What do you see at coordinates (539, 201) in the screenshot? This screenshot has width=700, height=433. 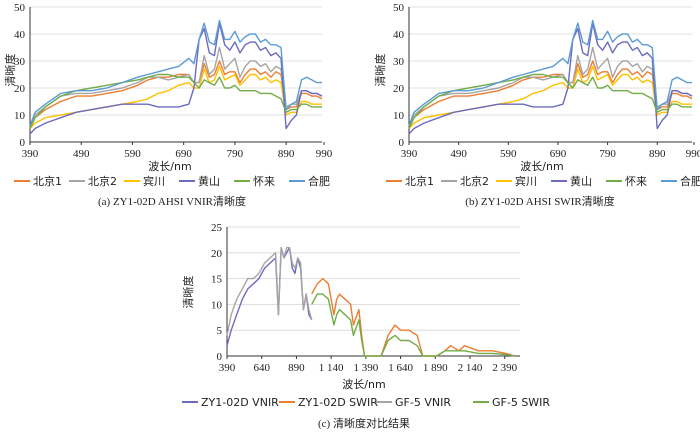 I see `caption-b: (b) ZY1-02D AHSI SWIR清晰度` at bounding box center [539, 201].